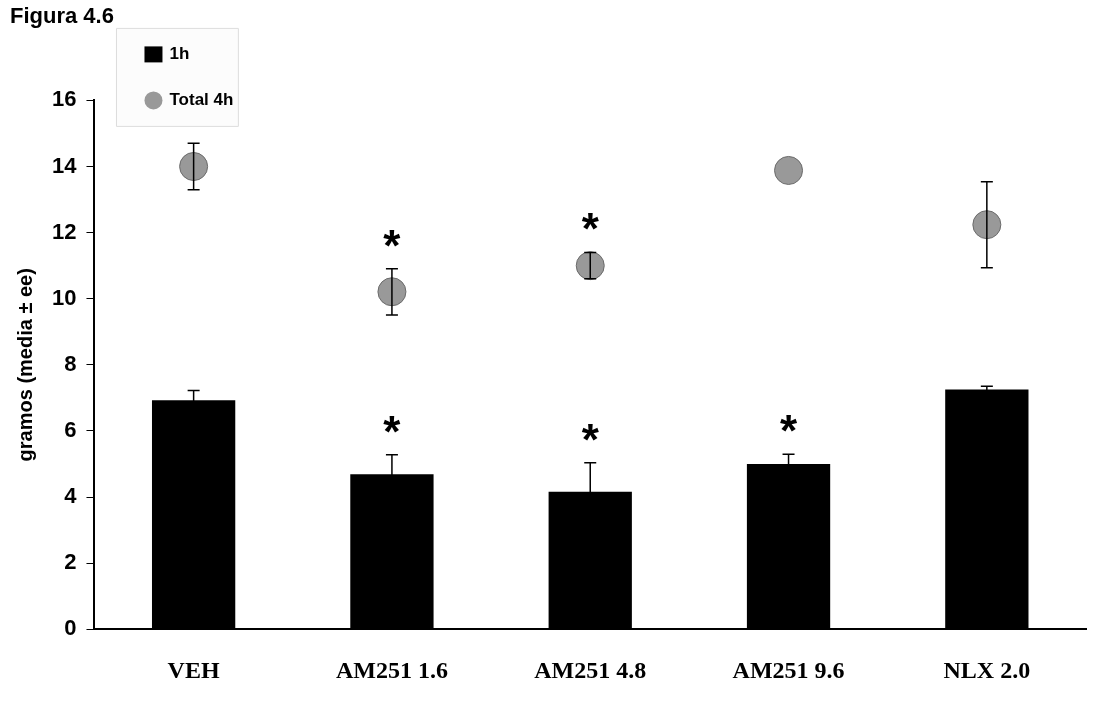  I want to click on y-tick-label: 2, so click(70, 562).